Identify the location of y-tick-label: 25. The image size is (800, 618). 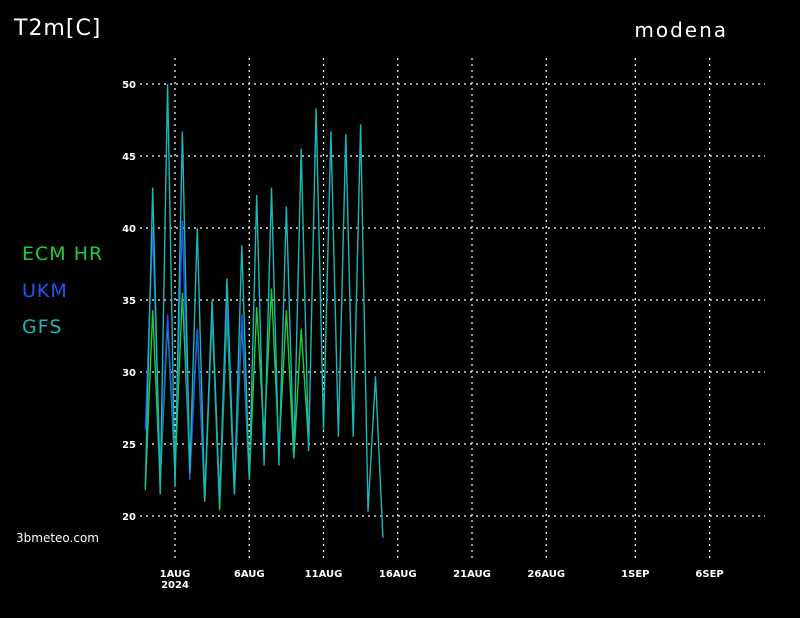
(129, 445).